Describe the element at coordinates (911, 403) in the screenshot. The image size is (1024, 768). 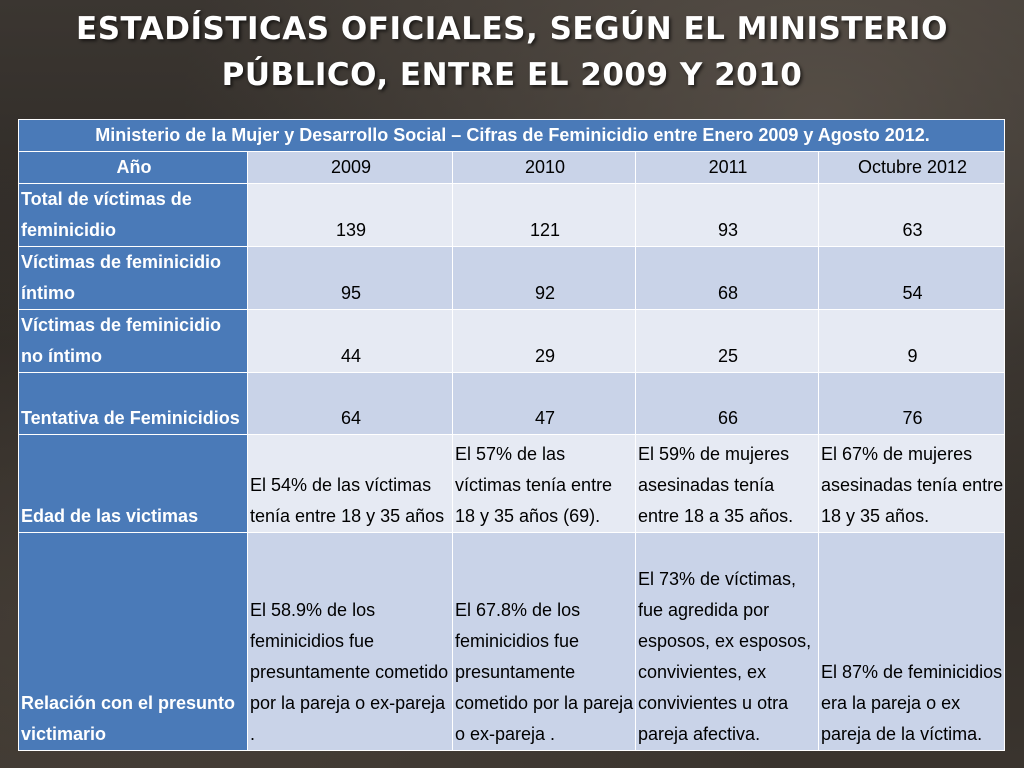
I see `table-cell: 76` at that location.